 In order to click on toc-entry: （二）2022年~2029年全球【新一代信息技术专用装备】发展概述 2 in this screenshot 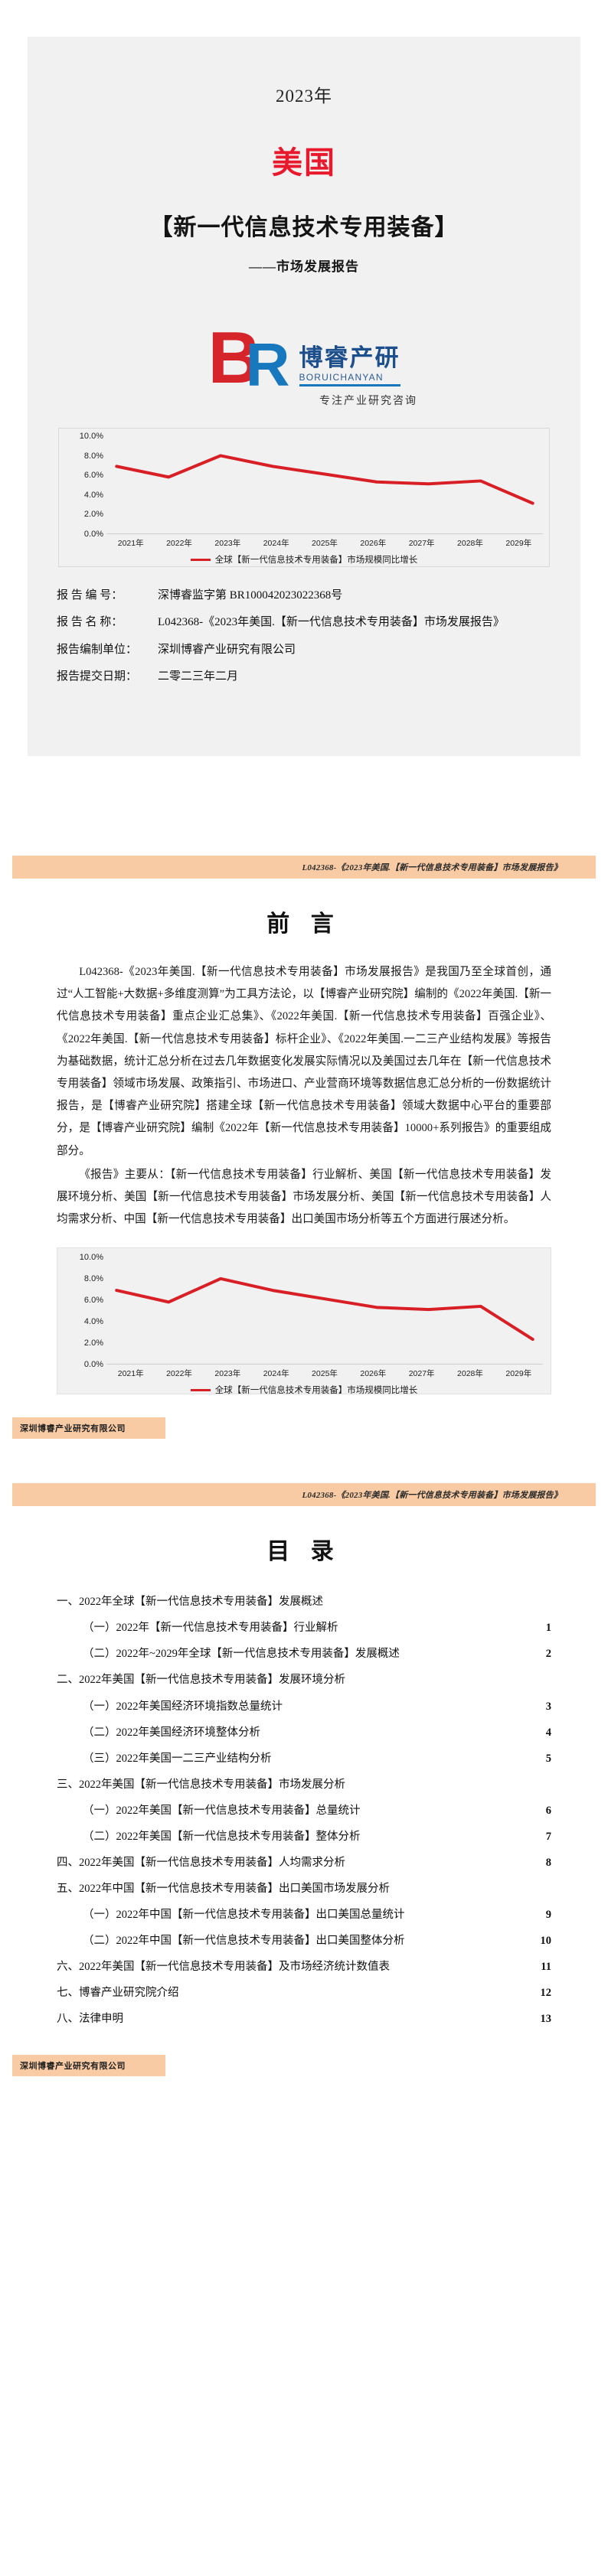, I will do `click(304, 1654)`.